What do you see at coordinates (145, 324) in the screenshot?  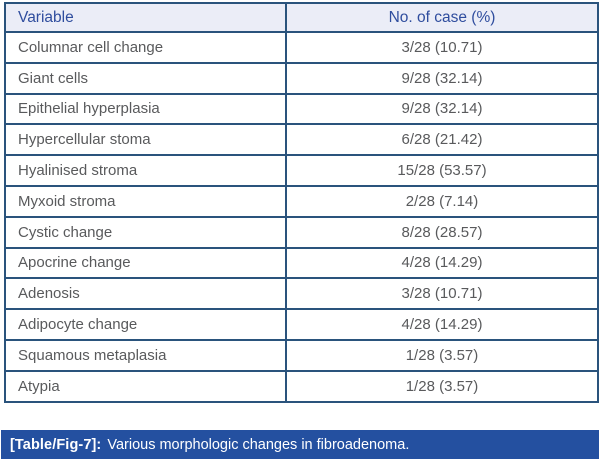 I see `variable-cell: Adipocyte change` at bounding box center [145, 324].